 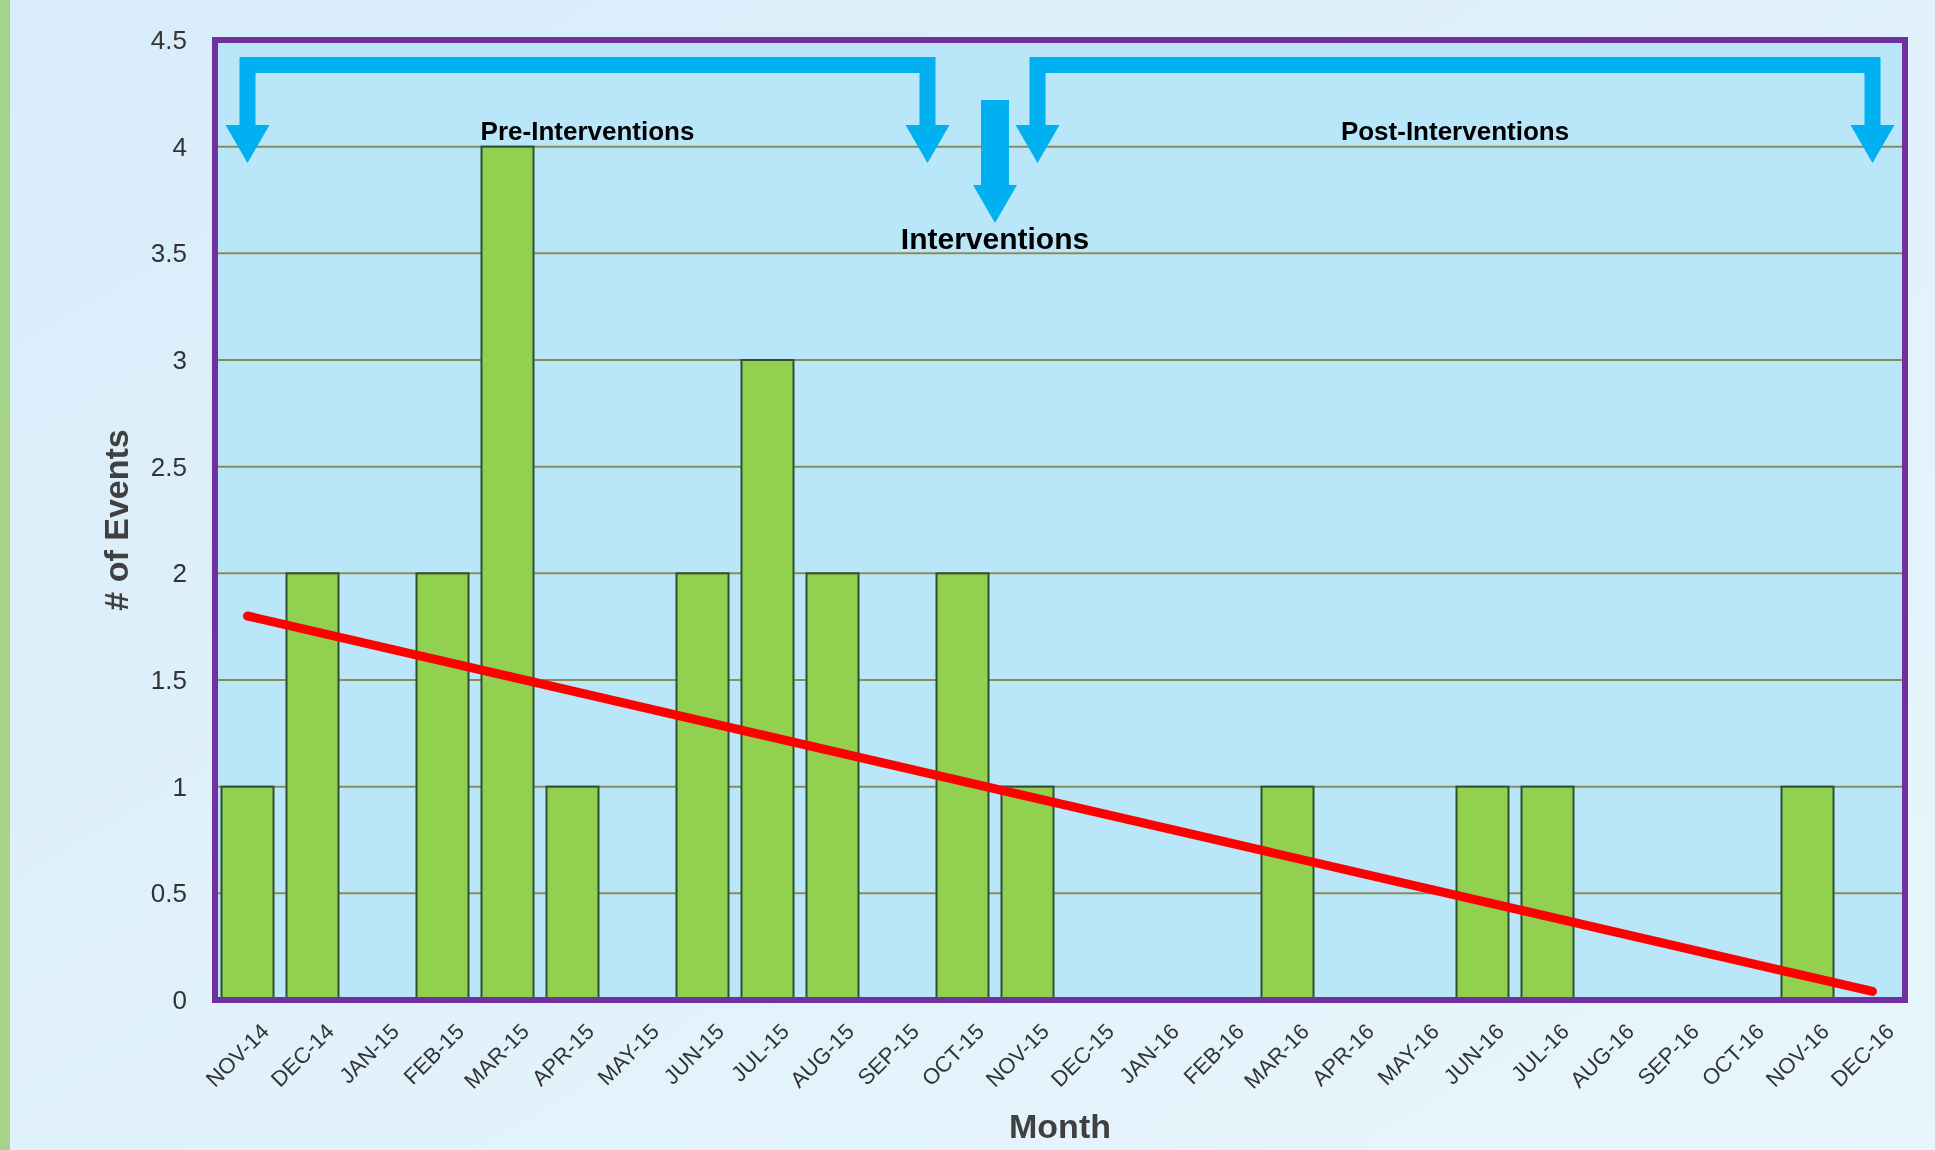 I want to click on y-tick-label: 3, so click(x=179, y=360).